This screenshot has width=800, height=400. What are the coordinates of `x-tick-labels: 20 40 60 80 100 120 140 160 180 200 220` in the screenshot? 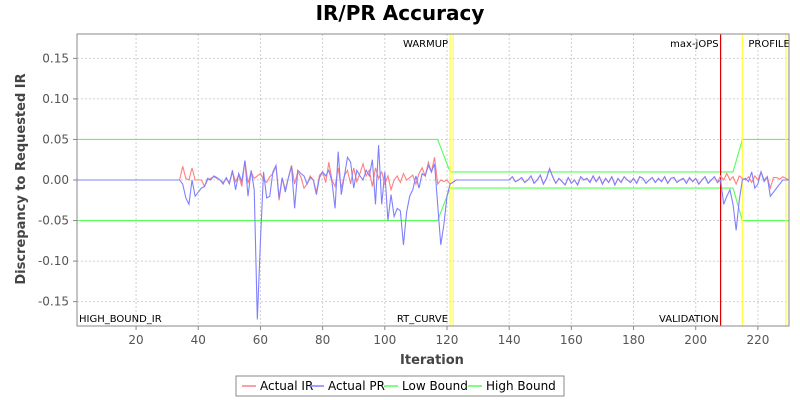 It's located at (448, 336).